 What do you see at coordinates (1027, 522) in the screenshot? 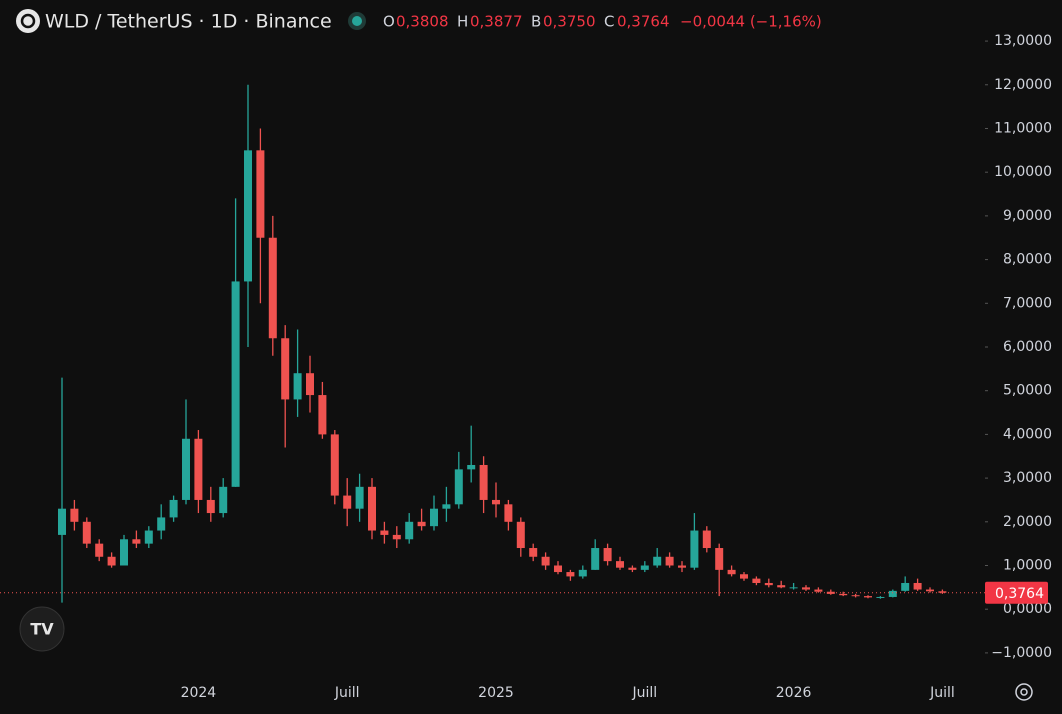
I see `y-tick-label: 2,0000` at bounding box center [1027, 522].